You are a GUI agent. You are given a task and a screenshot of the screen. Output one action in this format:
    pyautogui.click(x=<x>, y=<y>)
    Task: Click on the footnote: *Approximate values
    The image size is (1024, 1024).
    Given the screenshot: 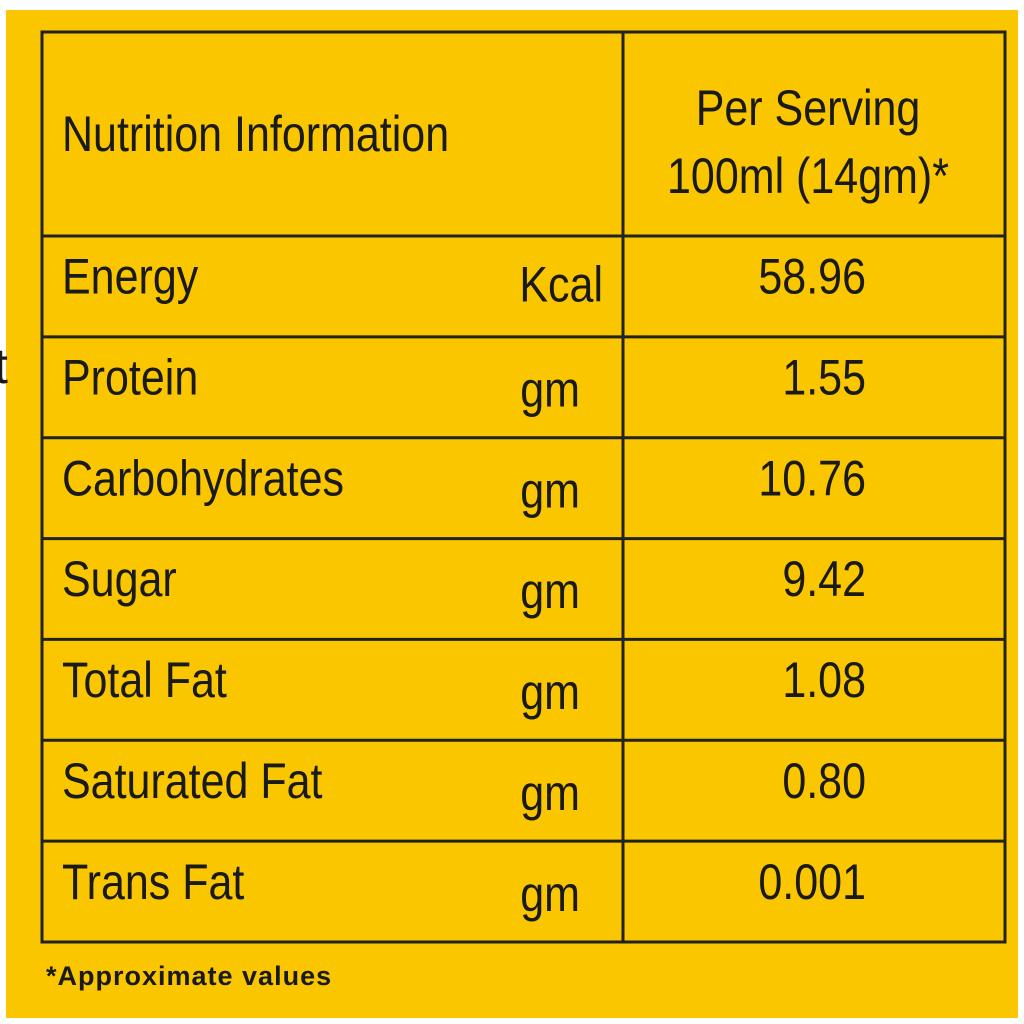 What is the action you would take?
    pyautogui.click(x=189, y=976)
    